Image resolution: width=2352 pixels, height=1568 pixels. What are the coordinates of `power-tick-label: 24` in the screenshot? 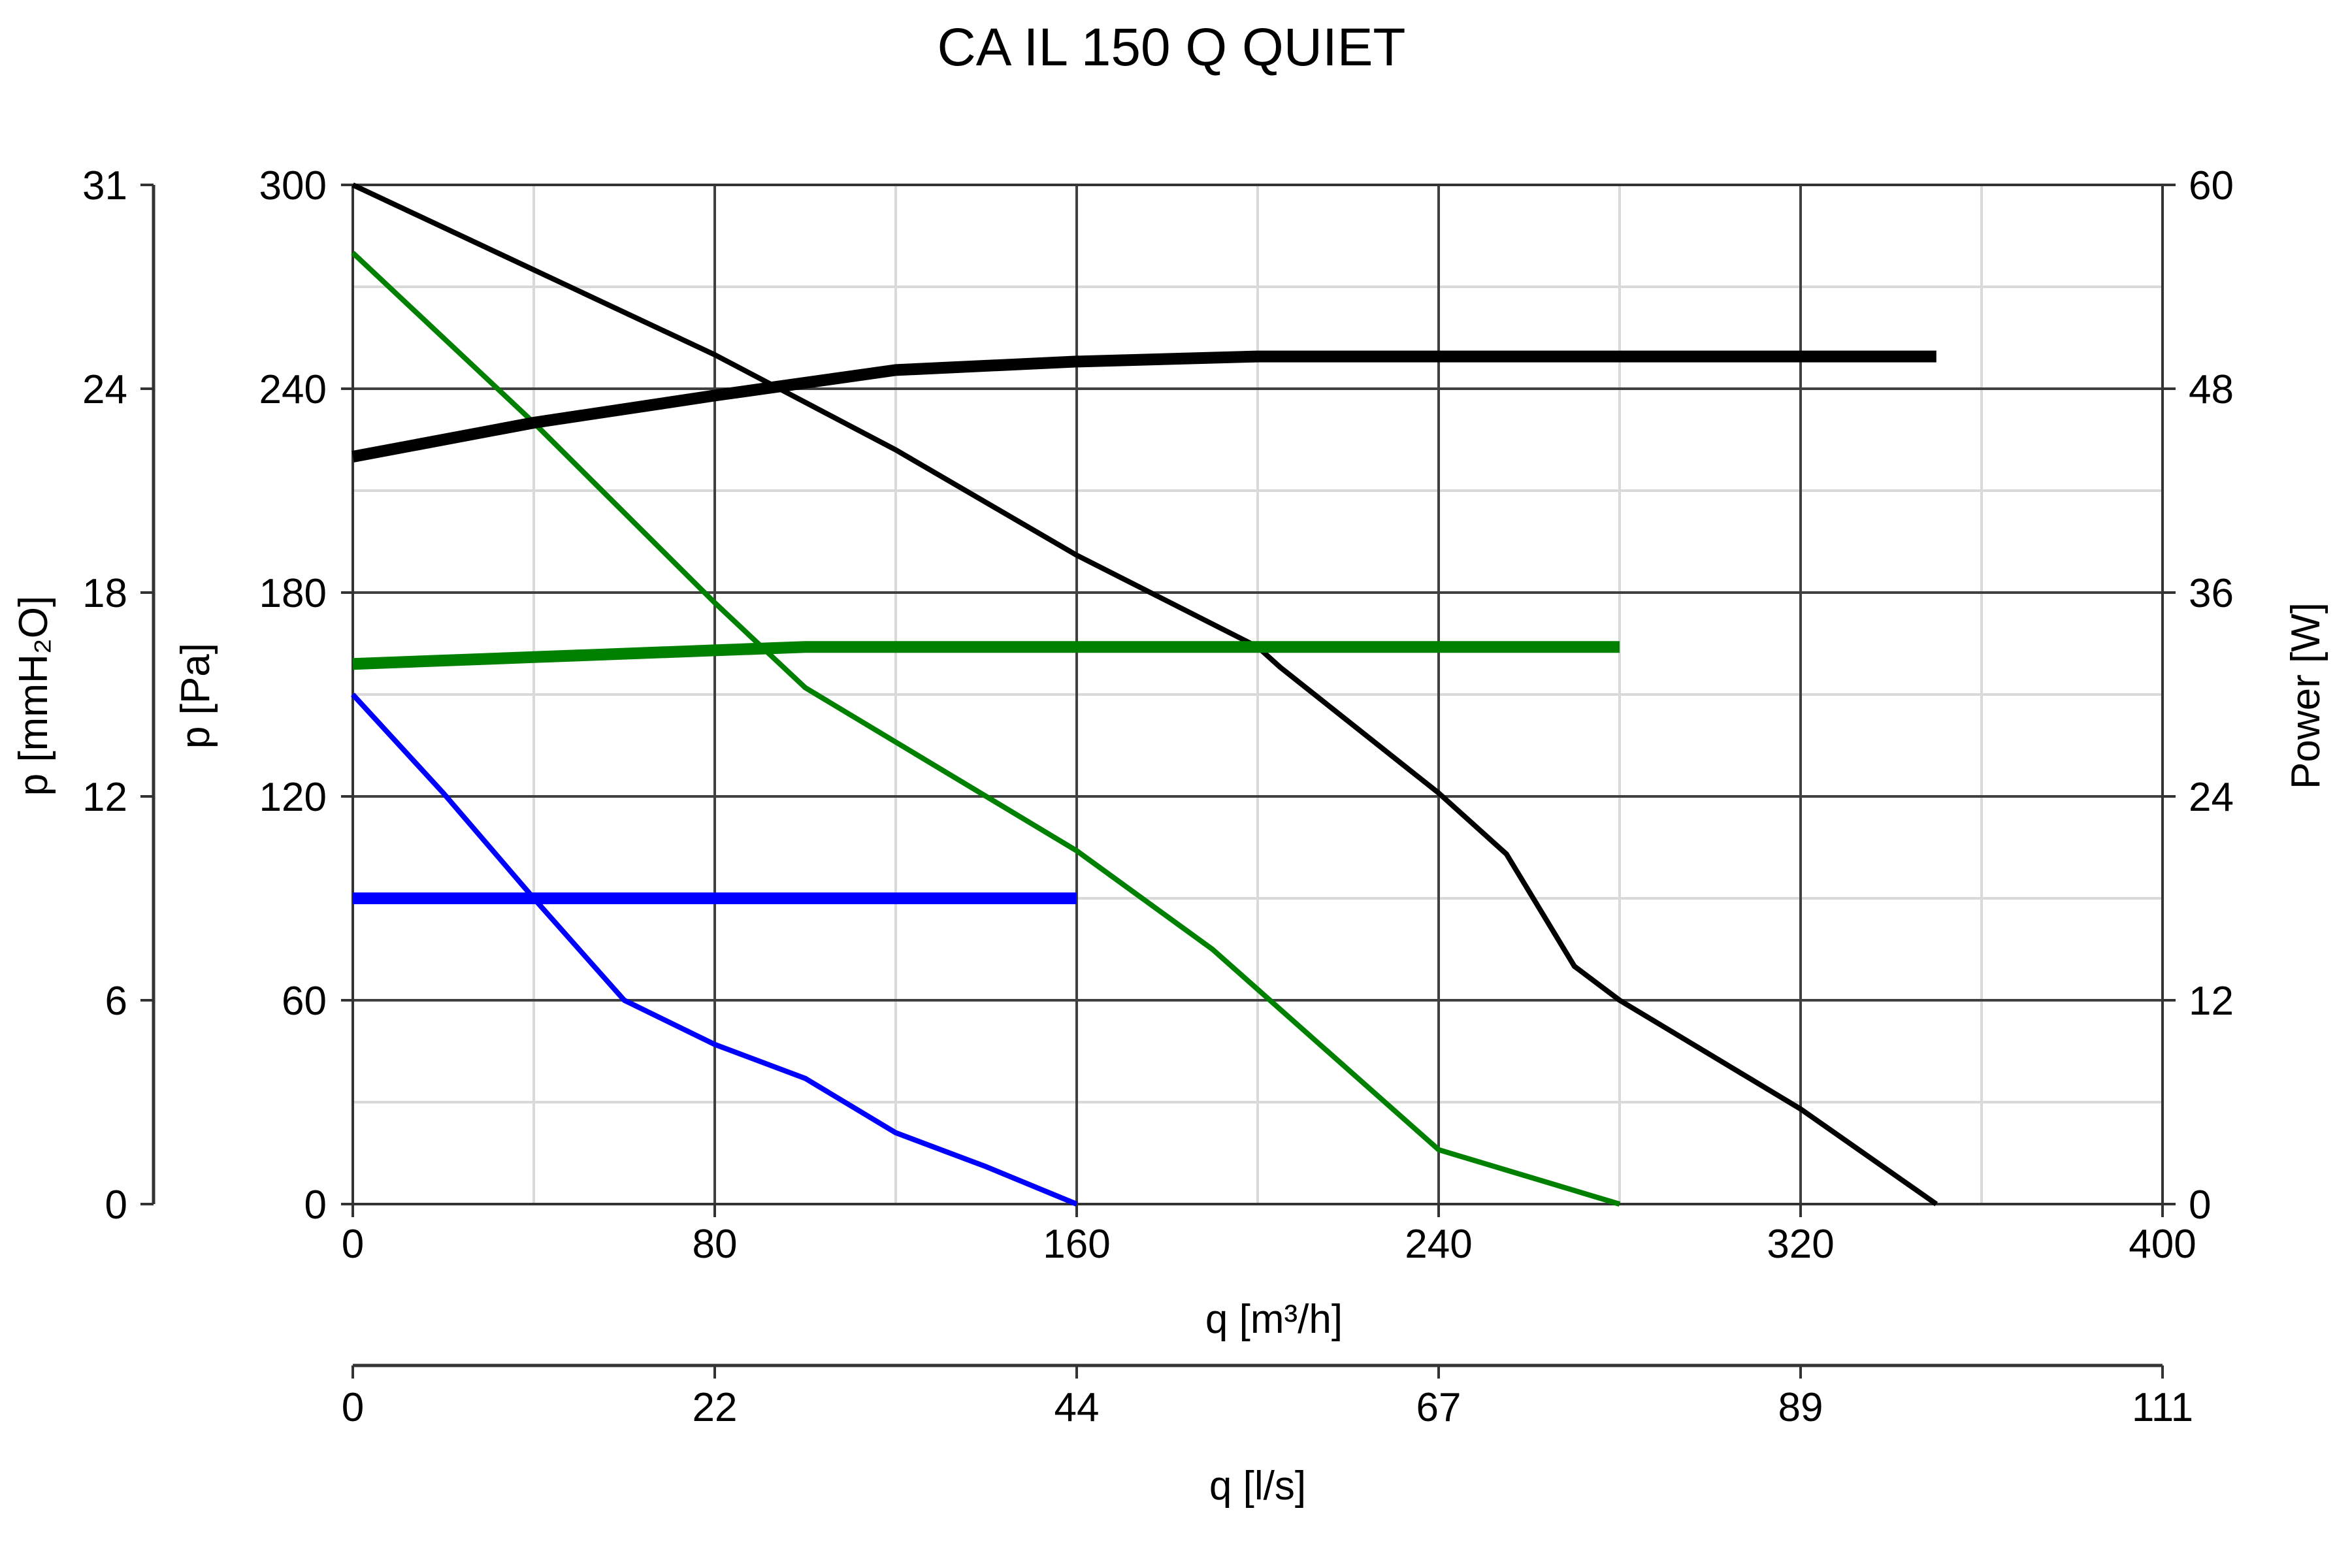 It's located at (2211, 797).